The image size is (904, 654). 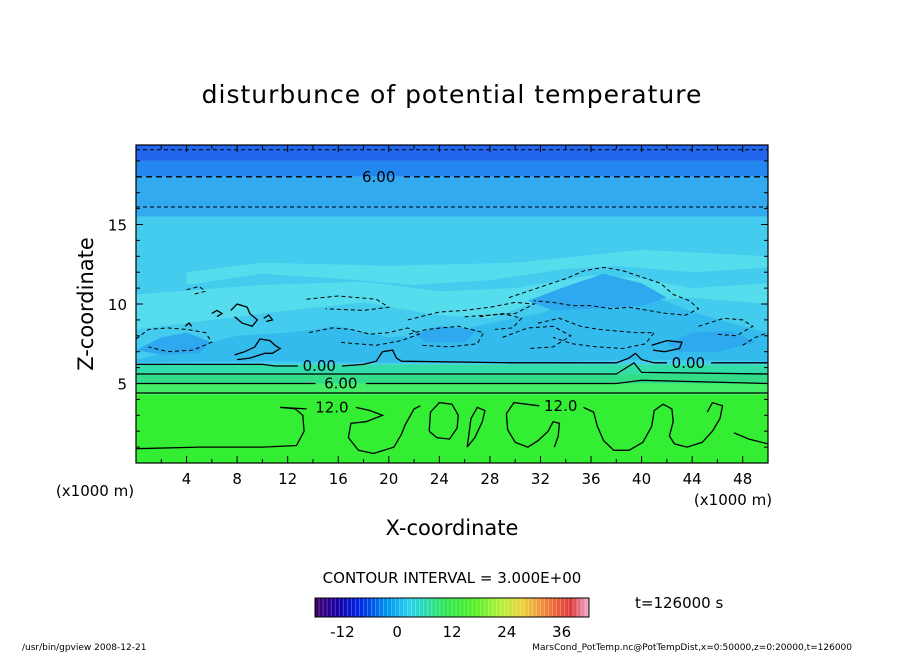 What do you see at coordinates (237, 479) in the screenshot?
I see `x-tick-label: 8` at bounding box center [237, 479].